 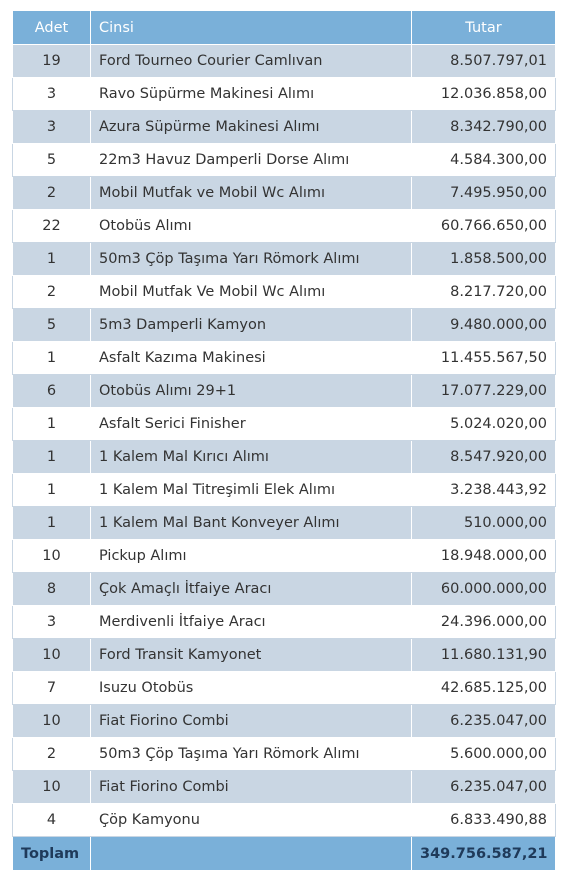 What do you see at coordinates (483, 27) in the screenshot?
I see `column-header-tutar: Tutar` at bounding box center [483, 27].